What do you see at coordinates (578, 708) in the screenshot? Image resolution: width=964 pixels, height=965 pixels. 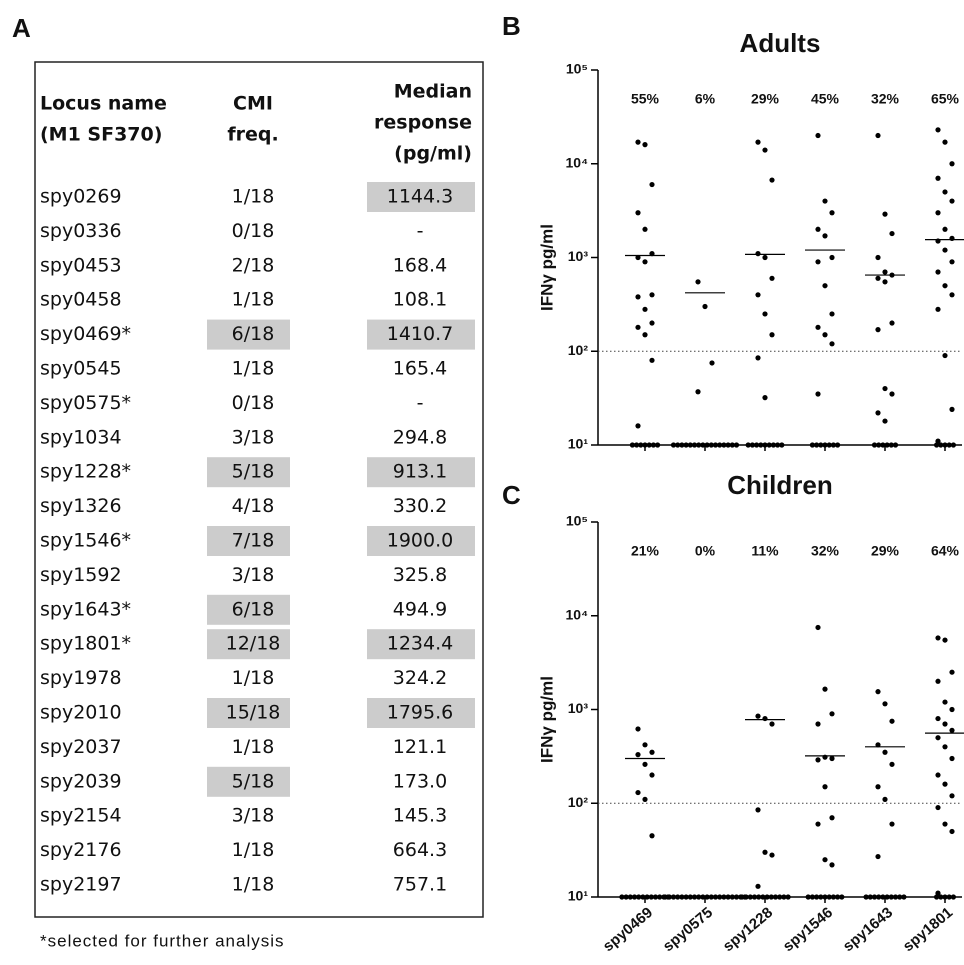 I see `y-tick-label: 10³` at bounding box center [578, 708].